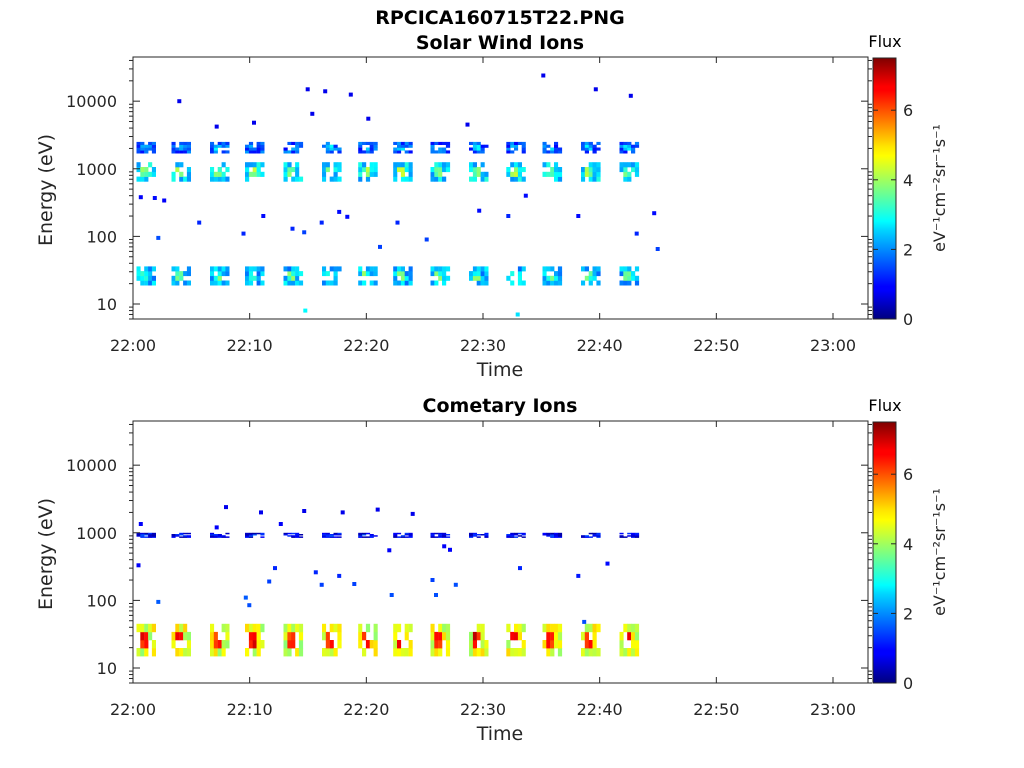 The image size is (1024, 768). I want to click on x-tick-label: 22:00, so click(133, 345).